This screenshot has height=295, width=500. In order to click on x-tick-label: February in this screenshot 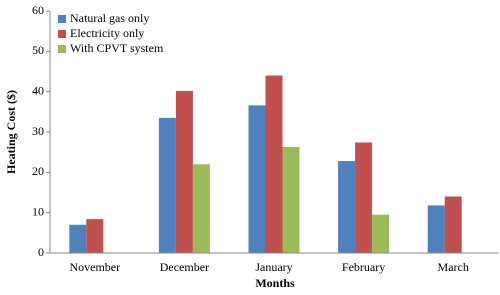, I will do `click(363, 267)`.